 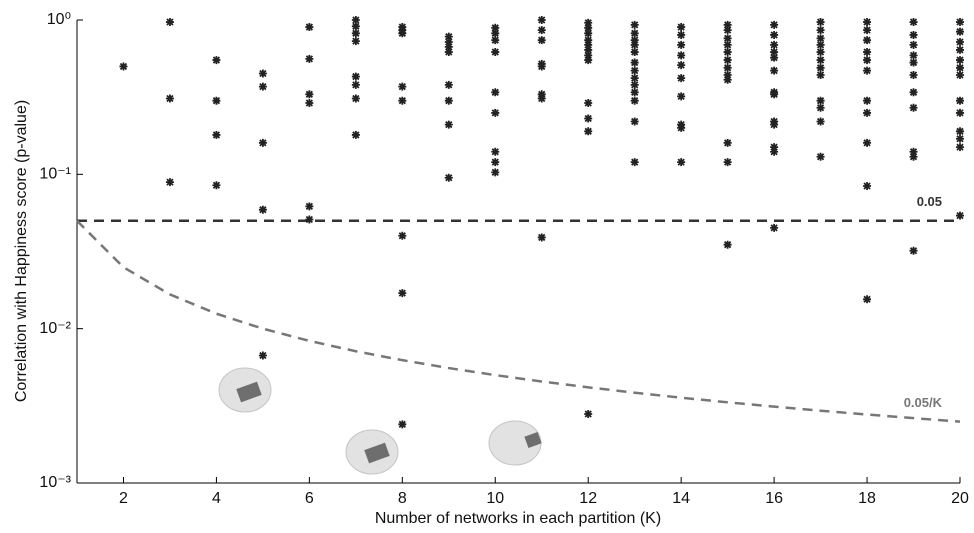 I want to click on x-tick-label: 10, so click(x=495, y=498).